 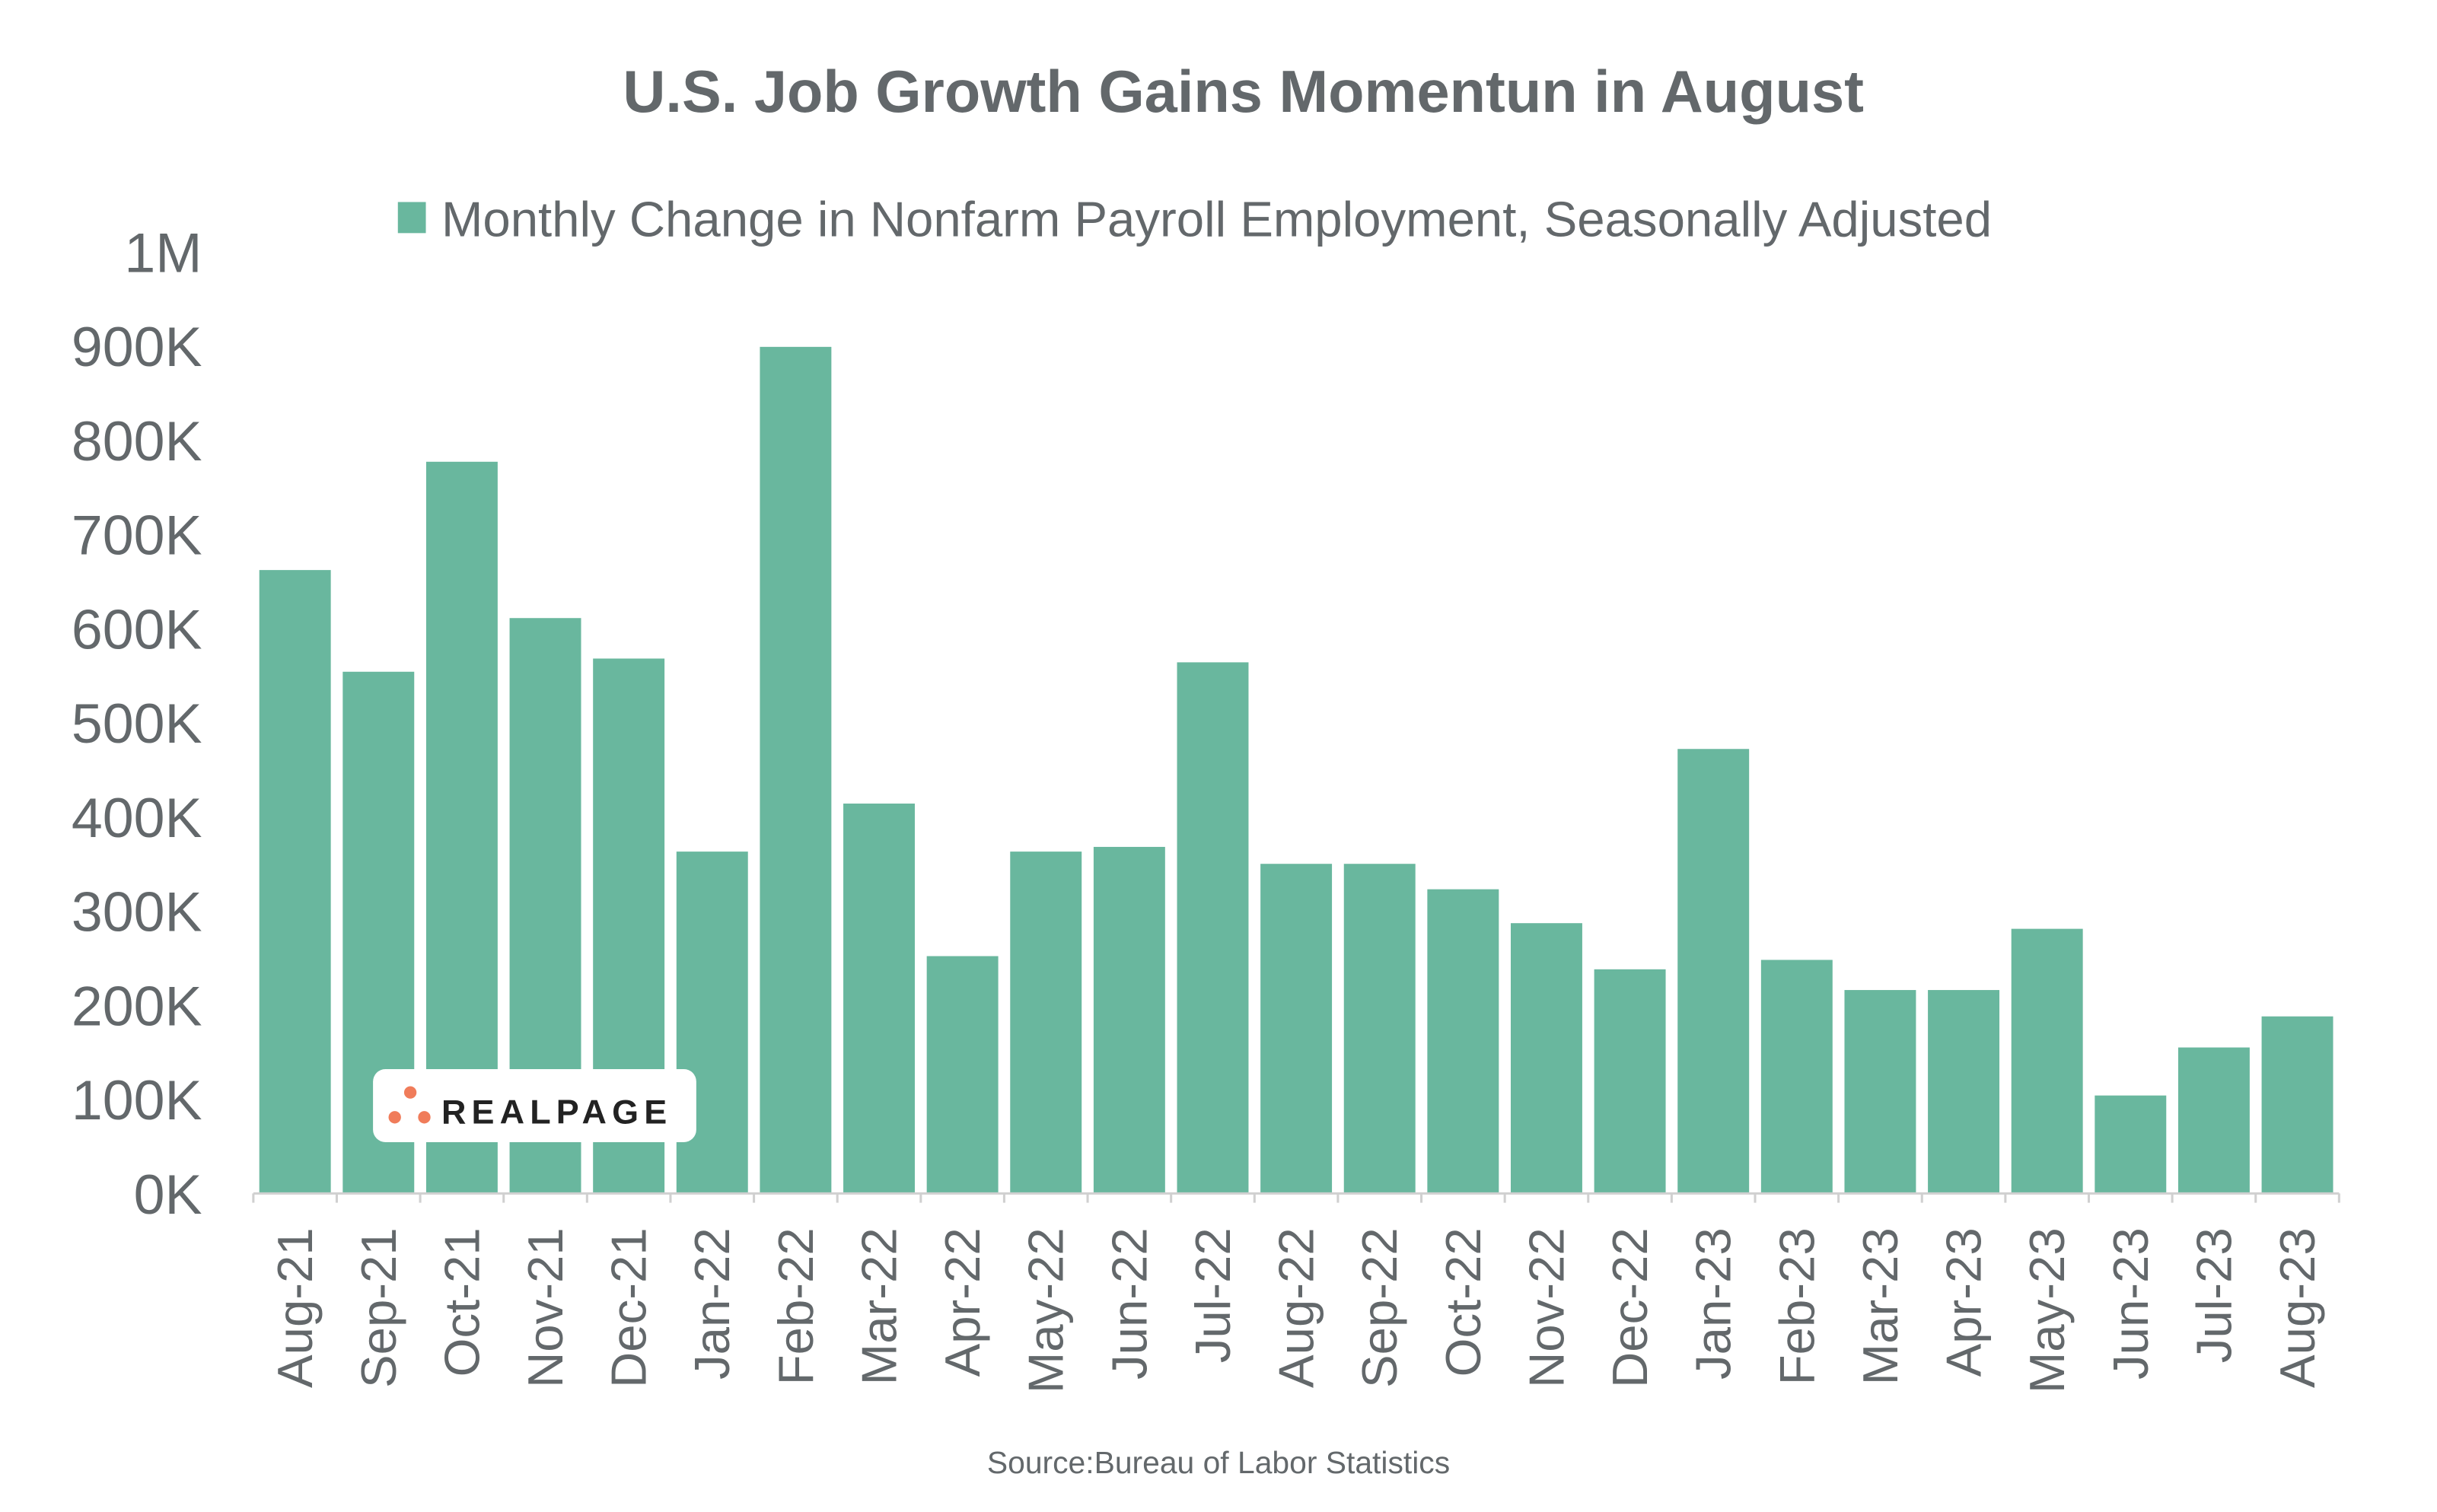 What do you see at coordinates (1213, 1295) in the screenshot?
I see `x-tick-label: Jul-22` at bounding box center [1213, 1295].